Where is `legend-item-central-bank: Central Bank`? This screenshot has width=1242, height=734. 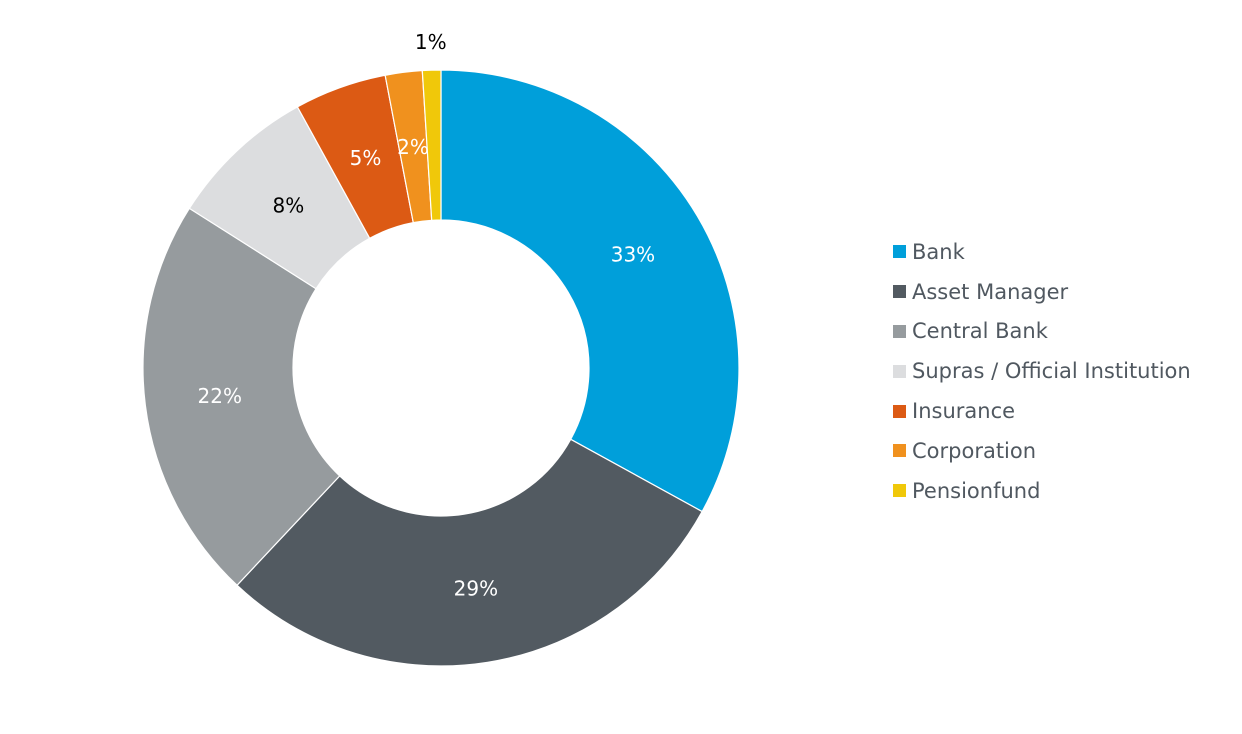 legend-item-central-bank: Central Bank is located at coordinates (1042, 332).